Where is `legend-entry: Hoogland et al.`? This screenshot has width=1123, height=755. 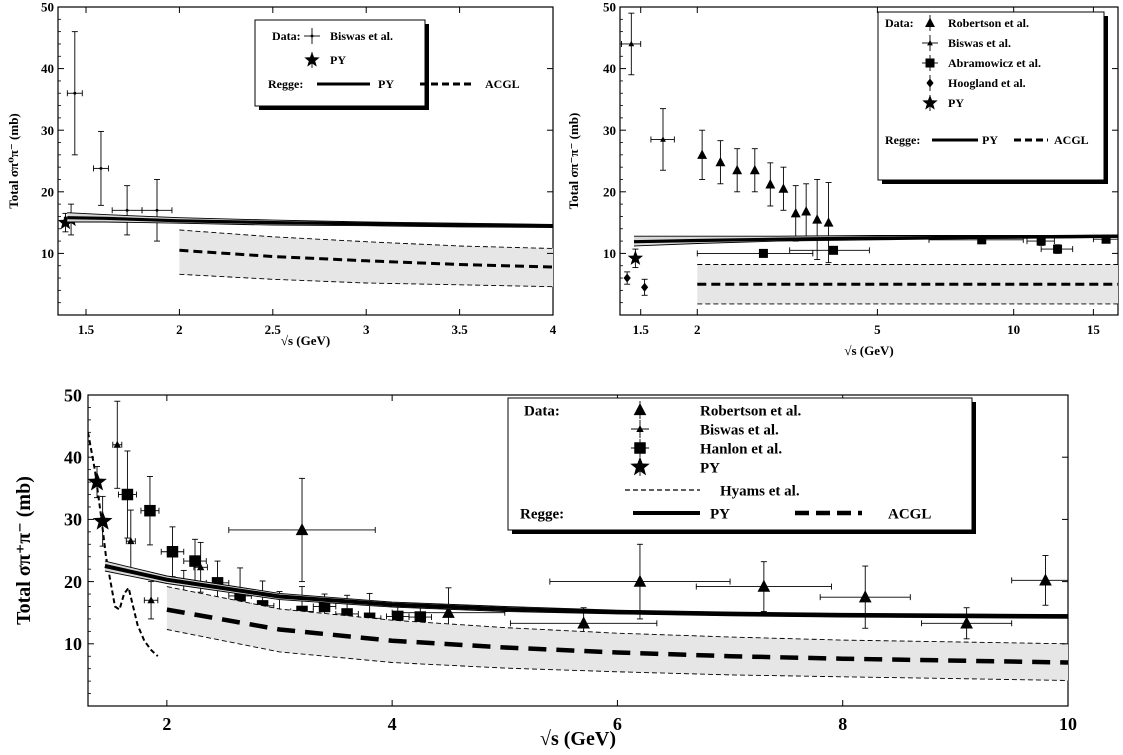 legend-entry: Hoogland et al. is located at coordinates (987, 83).